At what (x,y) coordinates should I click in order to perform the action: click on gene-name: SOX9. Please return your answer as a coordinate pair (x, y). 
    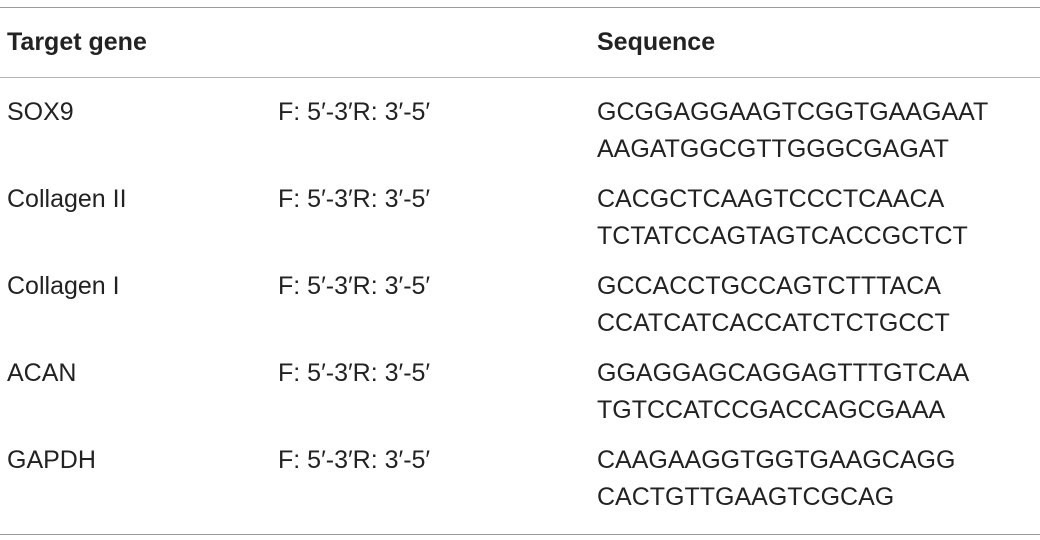
    Looking at the image, I should click on (40, 112).